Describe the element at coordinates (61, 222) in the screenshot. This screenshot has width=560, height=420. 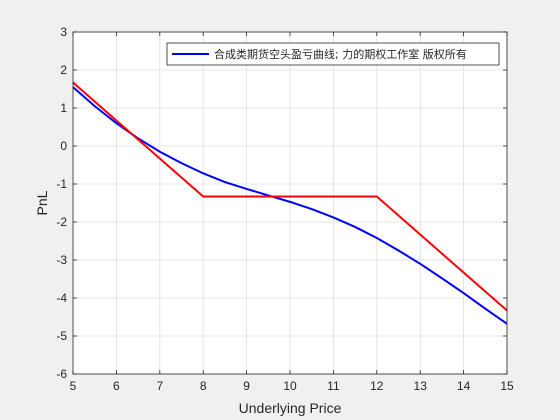
I see `y-tick-label: -2` at that location.